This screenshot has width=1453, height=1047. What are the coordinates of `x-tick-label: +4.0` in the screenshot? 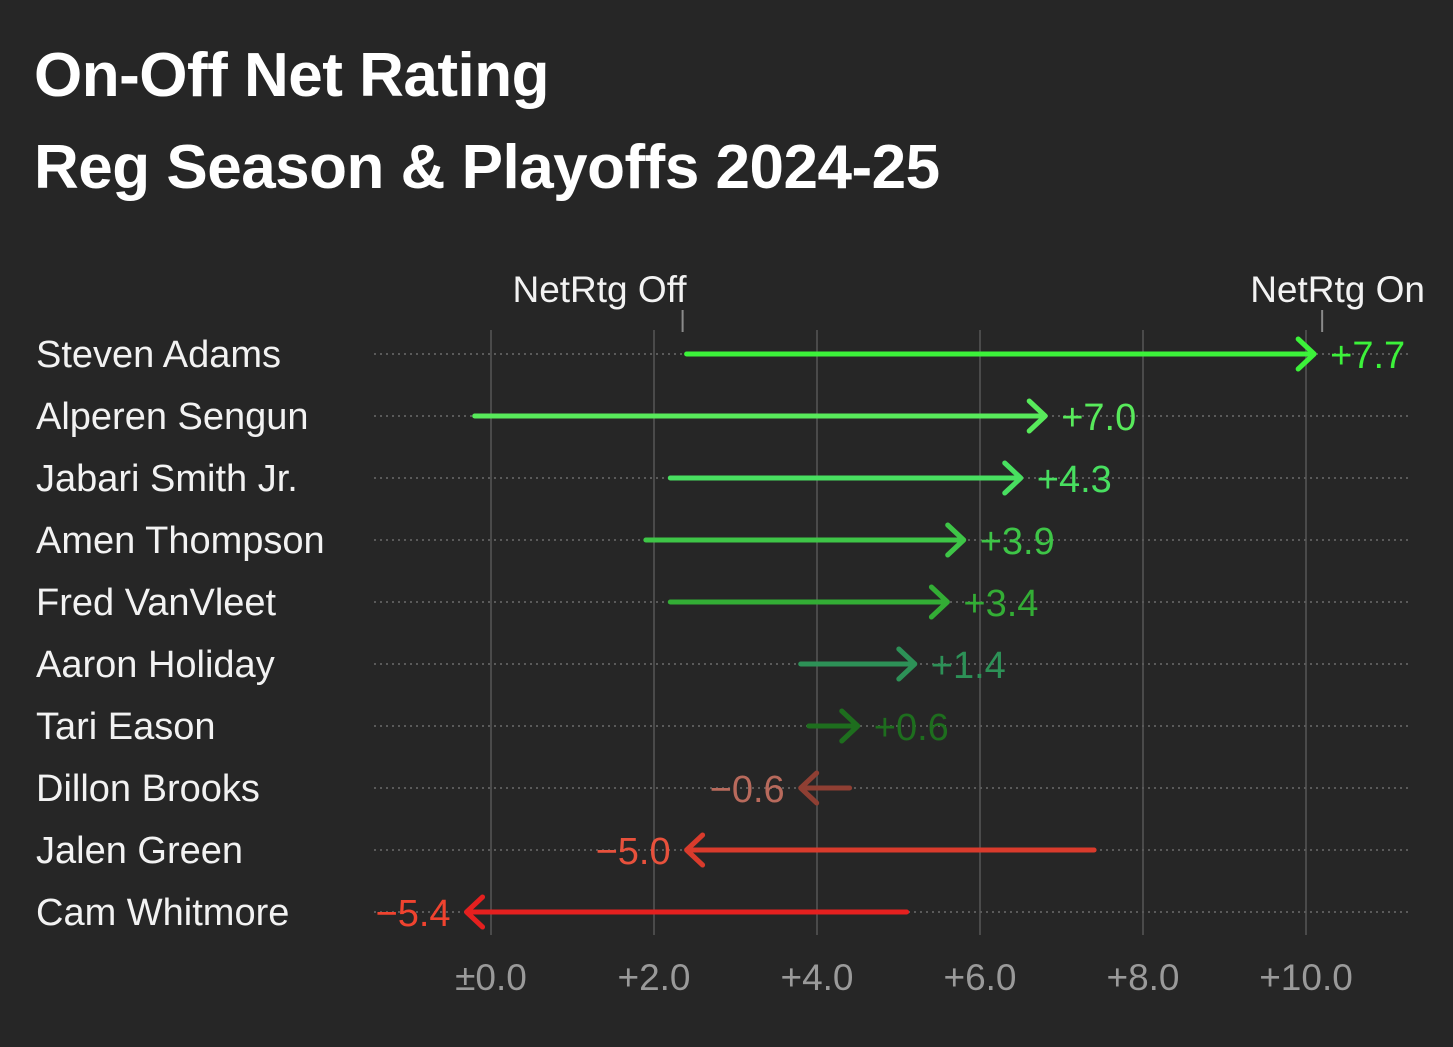 It's located at (816, 977).